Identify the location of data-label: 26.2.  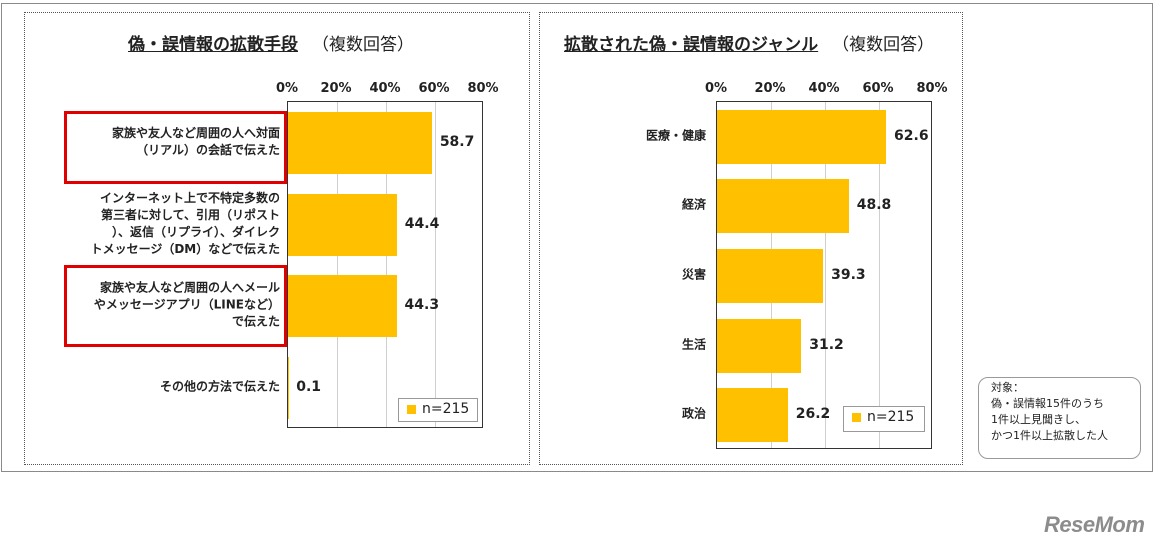
(813, 414).